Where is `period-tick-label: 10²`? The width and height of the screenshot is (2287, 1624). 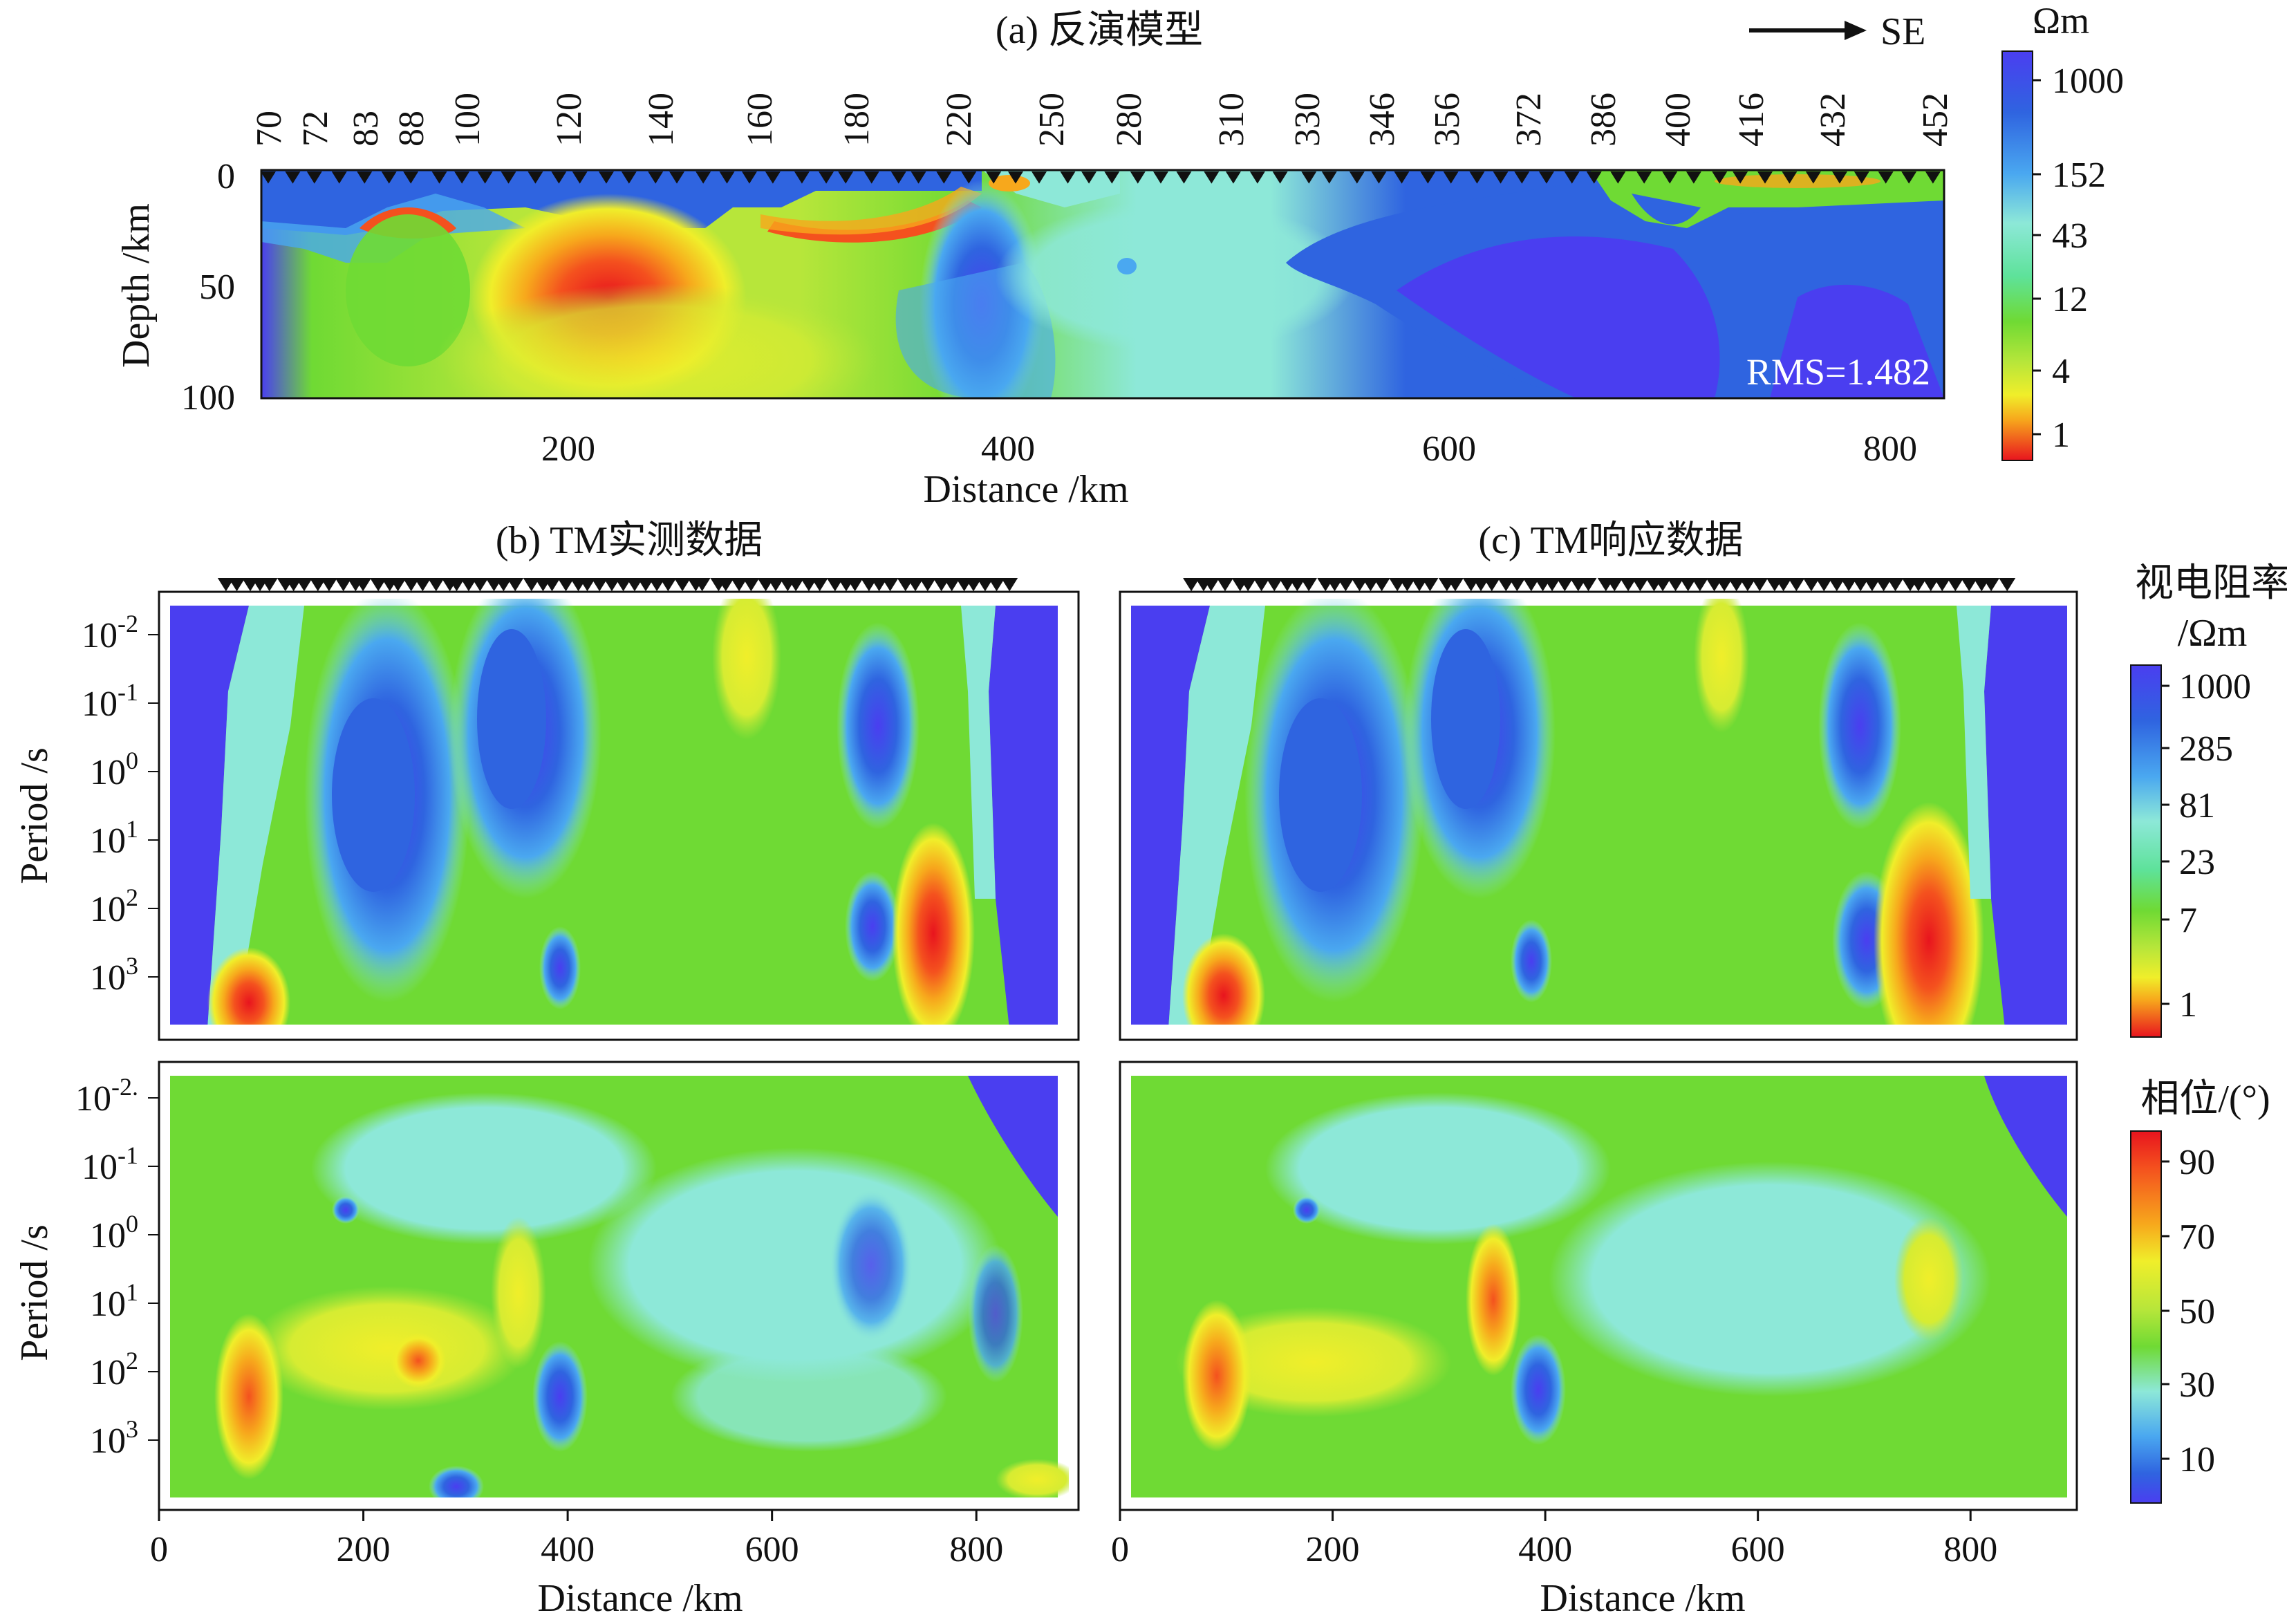
period-tick-label: 10² is located at coordinates (114, 1369).